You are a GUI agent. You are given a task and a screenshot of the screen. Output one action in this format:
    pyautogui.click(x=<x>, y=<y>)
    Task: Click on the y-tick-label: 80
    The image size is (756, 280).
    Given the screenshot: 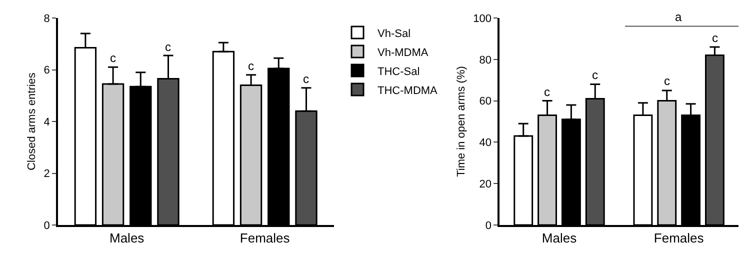 What is the action you would take?
    pyautogui.click(x=485, y=60)
    